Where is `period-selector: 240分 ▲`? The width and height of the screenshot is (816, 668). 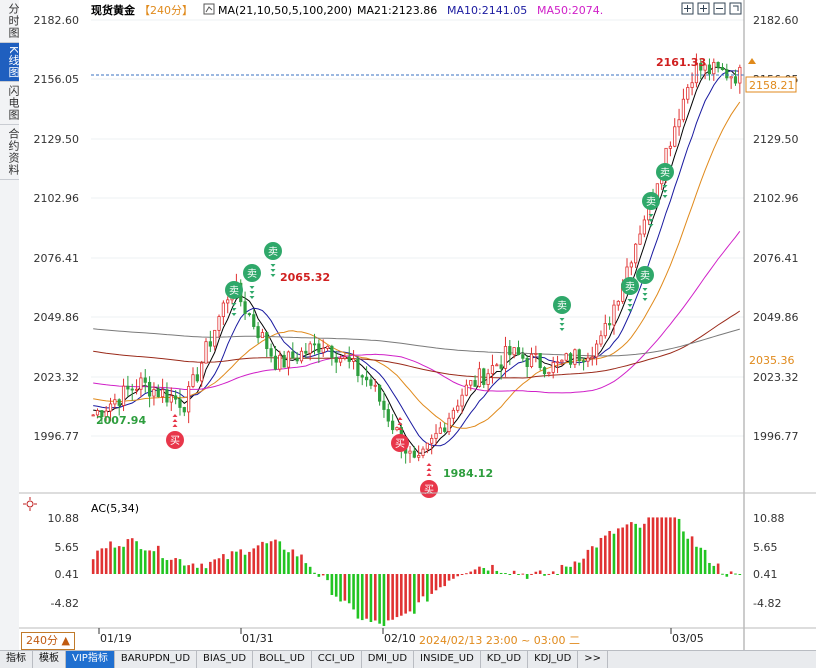 period-selector: 240分 ▲ is located at coordinates (48, 641).